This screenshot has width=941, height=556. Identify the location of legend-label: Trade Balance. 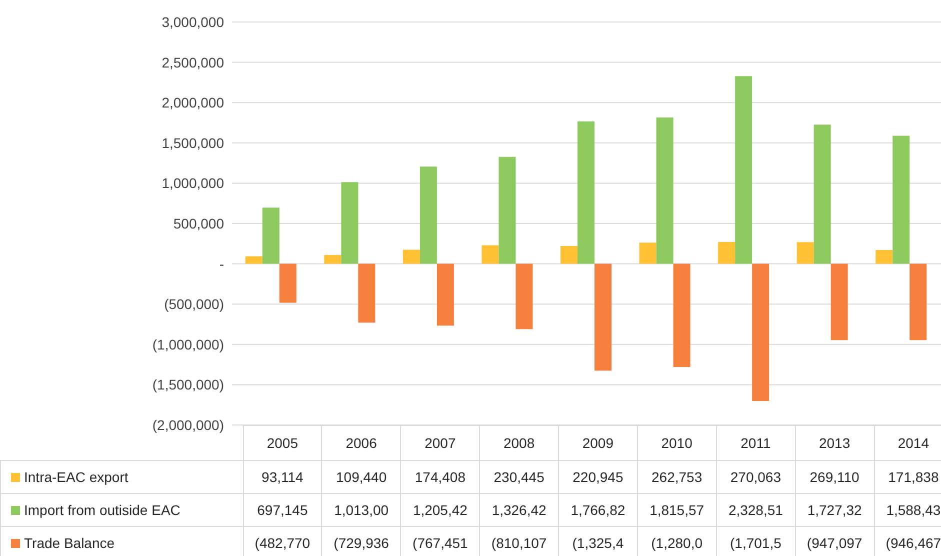
(121, 541).